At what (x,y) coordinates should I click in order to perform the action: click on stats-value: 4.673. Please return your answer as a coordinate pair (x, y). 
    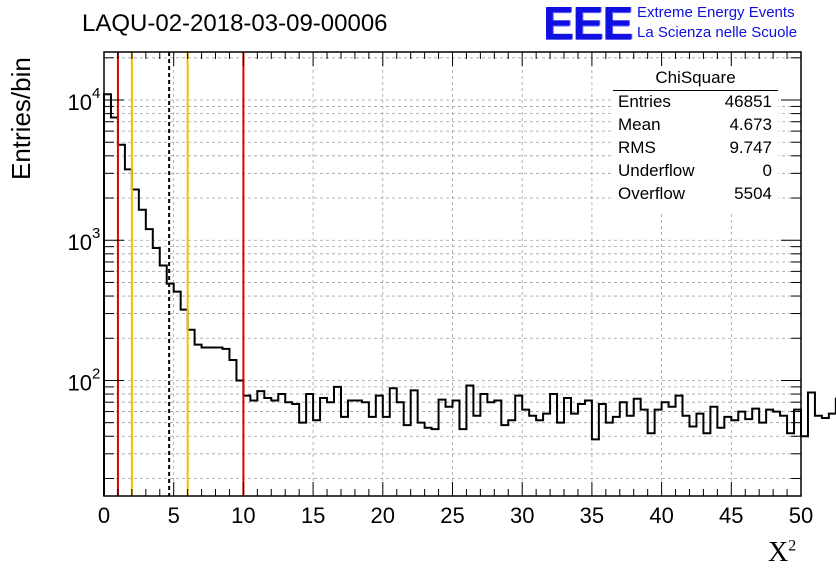
    Looking at the image, I should click on (750, 124).